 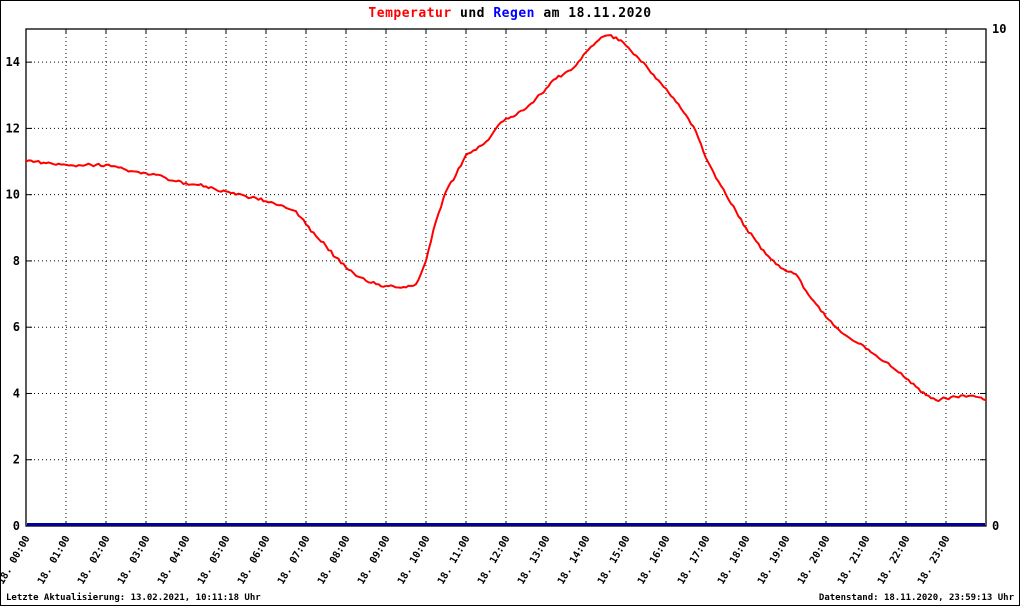 What do you see at coordinates (597, 13) in the screenshot?
I see `title-date-label: am 18.11.2020` at bounding box center [597, 13].